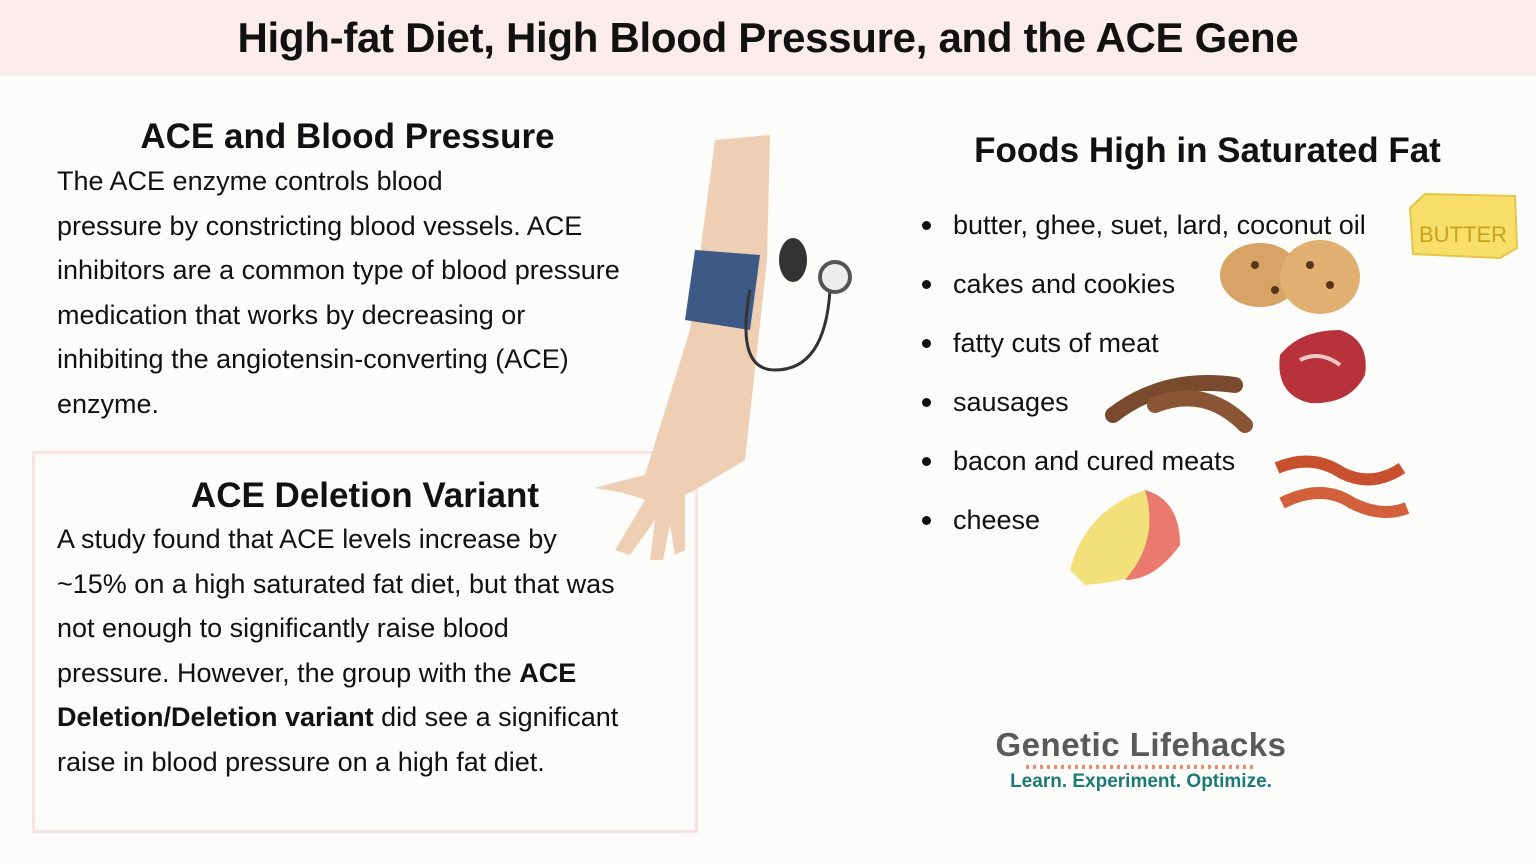  Describe the element at coordinates (1056, 343) in the screenshot. I see `item-label: fatty cuts of meat` at that location.